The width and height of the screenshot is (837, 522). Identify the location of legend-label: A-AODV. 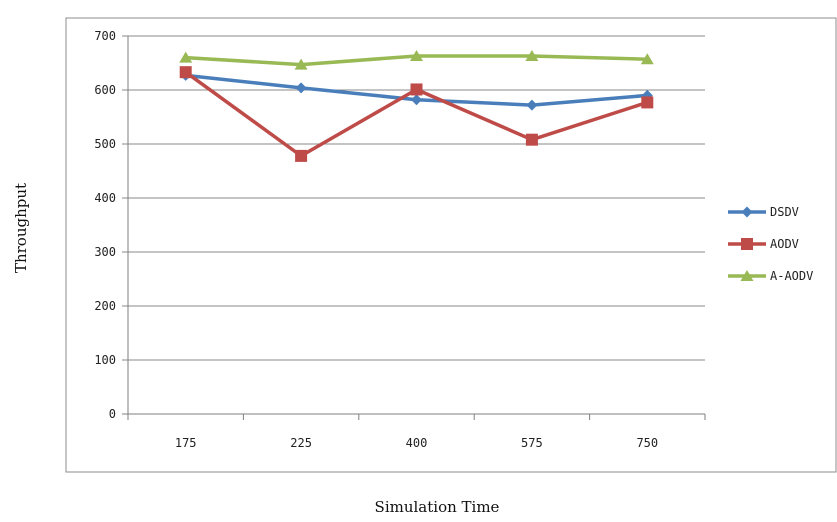
(791, 276).